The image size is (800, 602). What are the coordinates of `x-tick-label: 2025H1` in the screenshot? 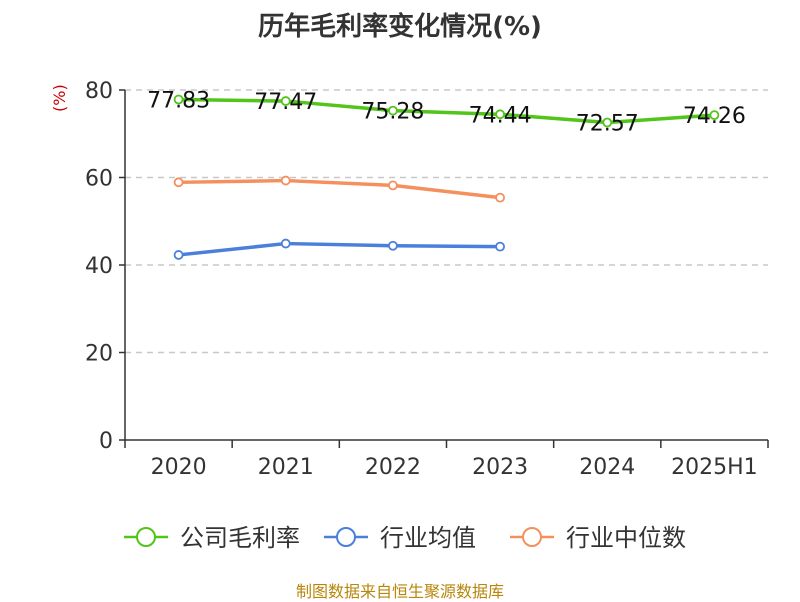 It's located at (714, 467).